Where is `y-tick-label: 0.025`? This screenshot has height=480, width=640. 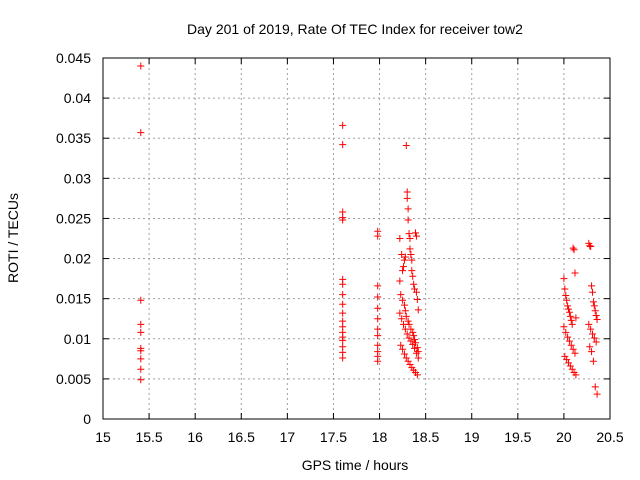 y-tick-label: 0.025 is located at coordinates (73, 218).